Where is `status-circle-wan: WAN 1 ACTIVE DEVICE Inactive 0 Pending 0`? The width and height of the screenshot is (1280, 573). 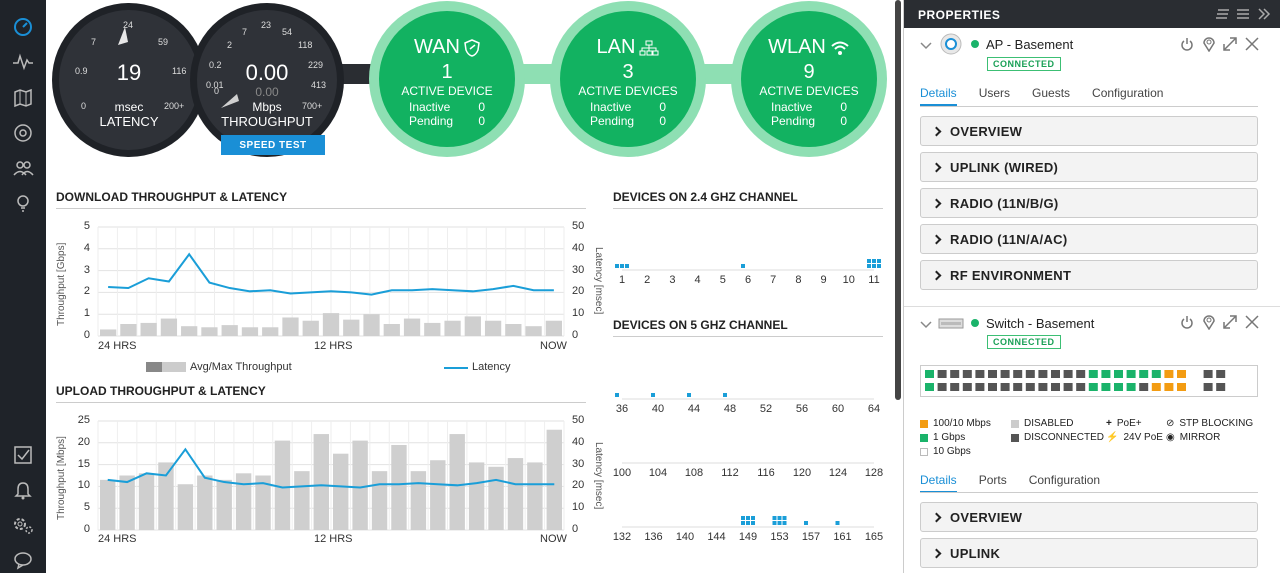
status-circle-wan: WAN 1 ACTIVE DEVICE Inactive 0 Pending 0 is located at coordinates (447, 80).